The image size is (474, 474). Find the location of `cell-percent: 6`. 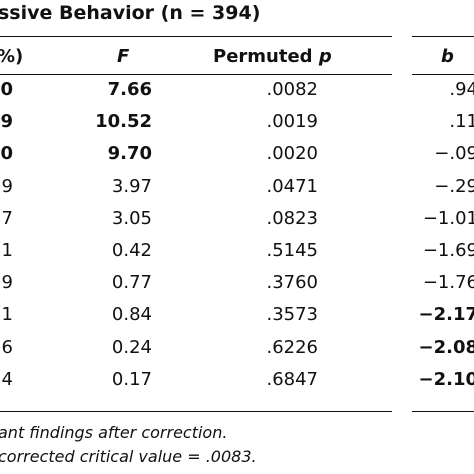

cell-percent: 6 is located at coordinates (7, 347).